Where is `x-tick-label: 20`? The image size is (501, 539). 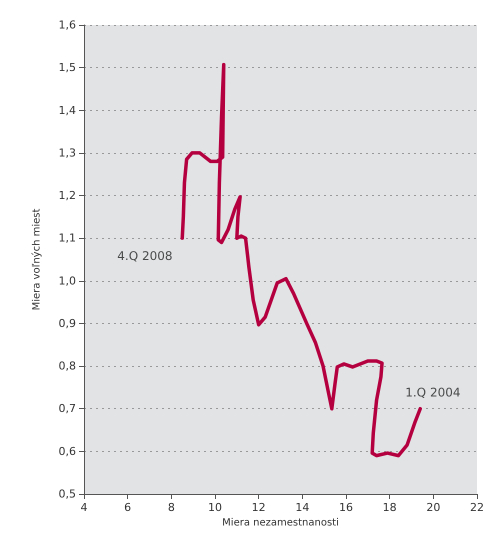 x-tick-label: 20 is located at coordinates (433, 507).